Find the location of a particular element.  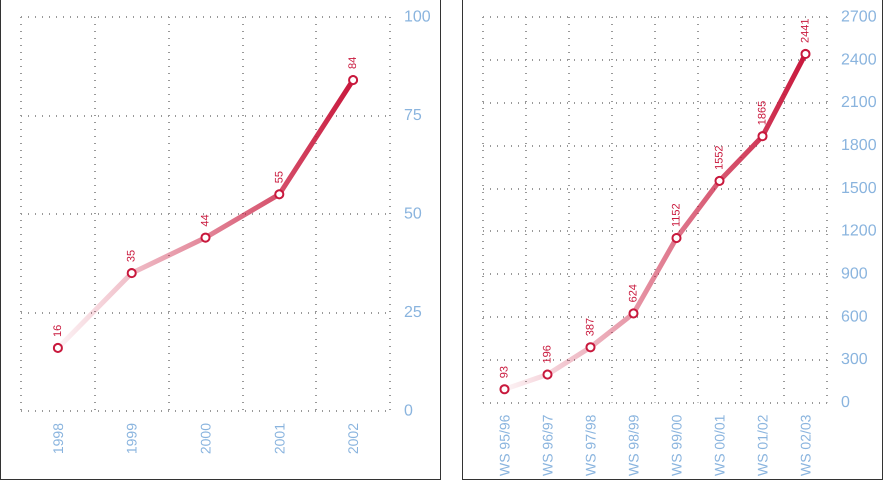

x-tick-label: 1999 is located at coordinates (132, 438).